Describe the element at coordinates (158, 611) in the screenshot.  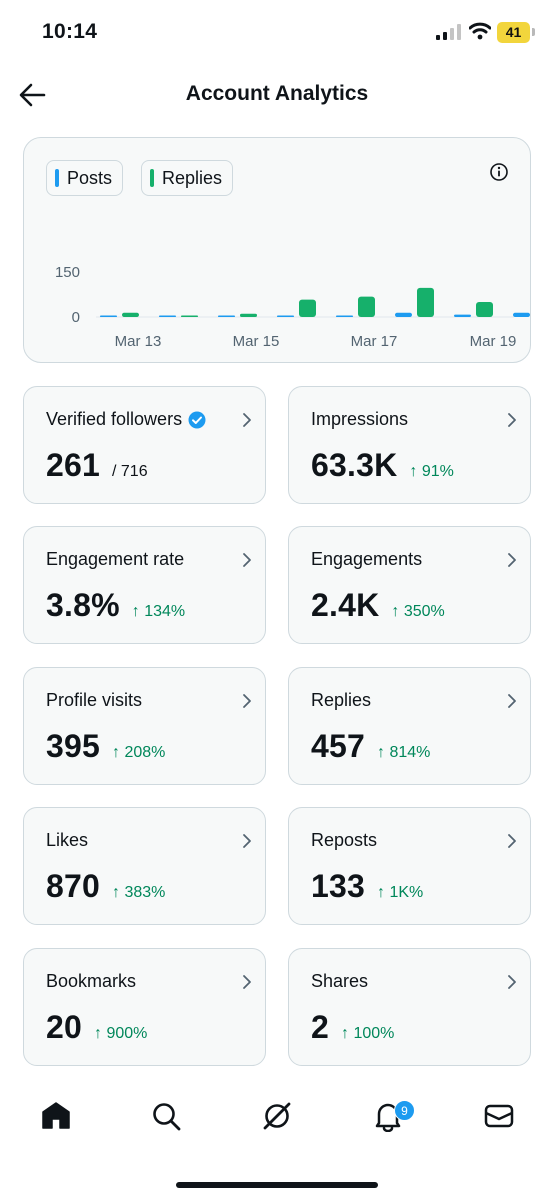
I see `stat-change: ↑ 134%` at that location.